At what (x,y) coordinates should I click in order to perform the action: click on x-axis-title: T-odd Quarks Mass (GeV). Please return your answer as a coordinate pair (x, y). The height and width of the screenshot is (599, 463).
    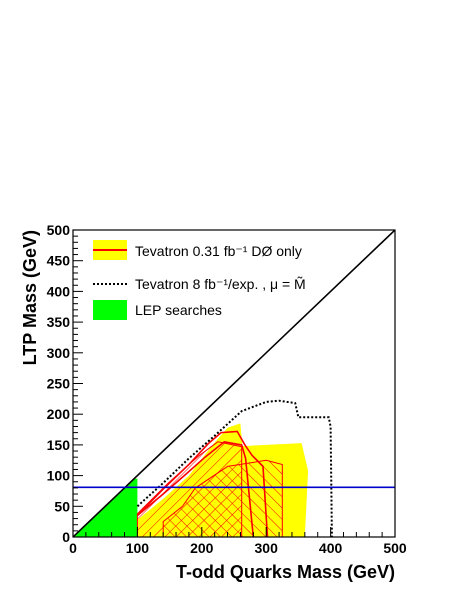
    Looking at the image, I should click on (285, 572).